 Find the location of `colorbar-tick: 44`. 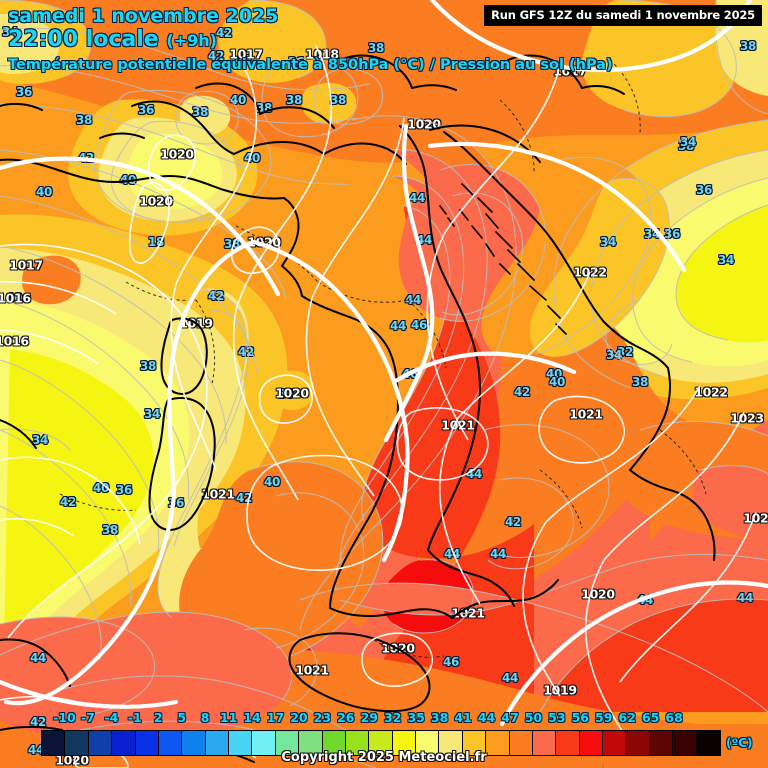

colorbar-tick: 44 is located at coordinates (486, 717).